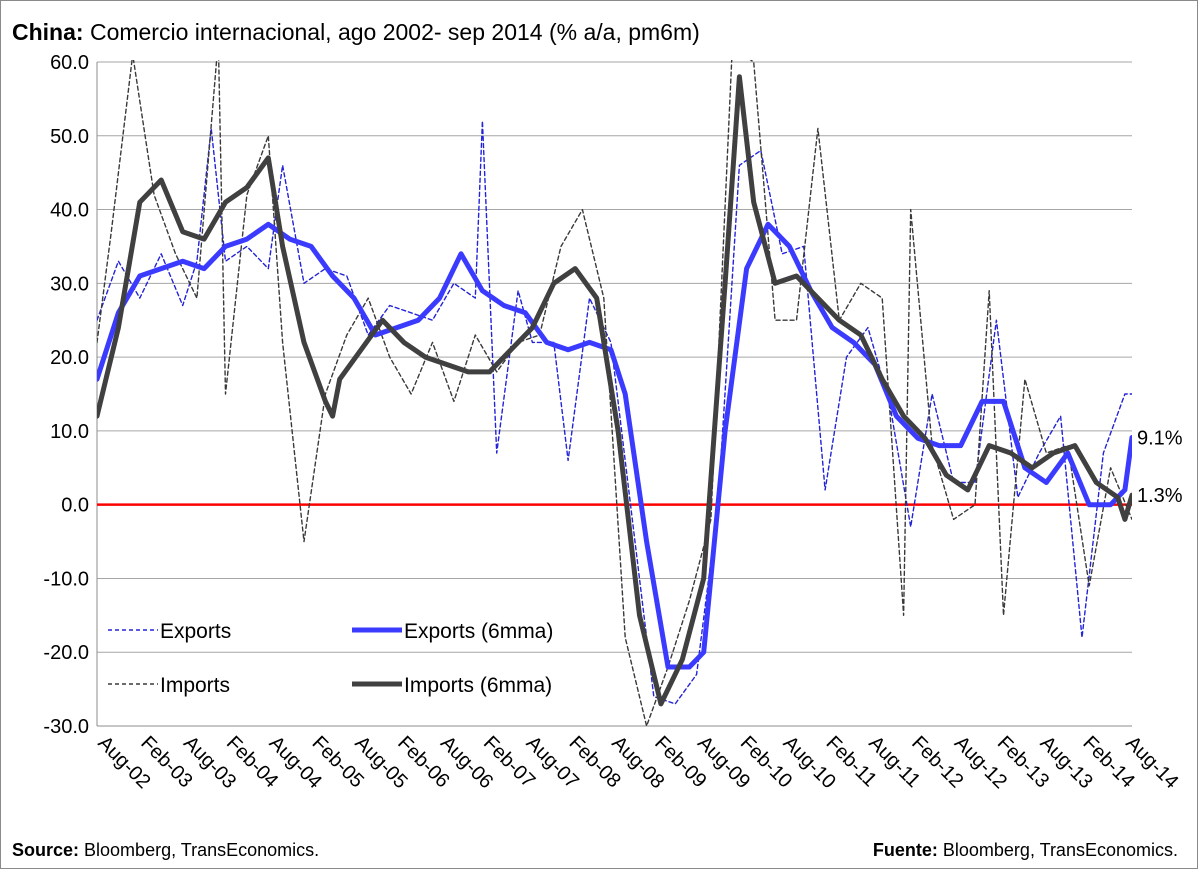 Image resolution: width=1200 pixels, height=871 pixels. What do you see at coordinates (69, 432) in the screenshot?
I see `y-tick-label: 10.0` at bounding box center [69, 432].